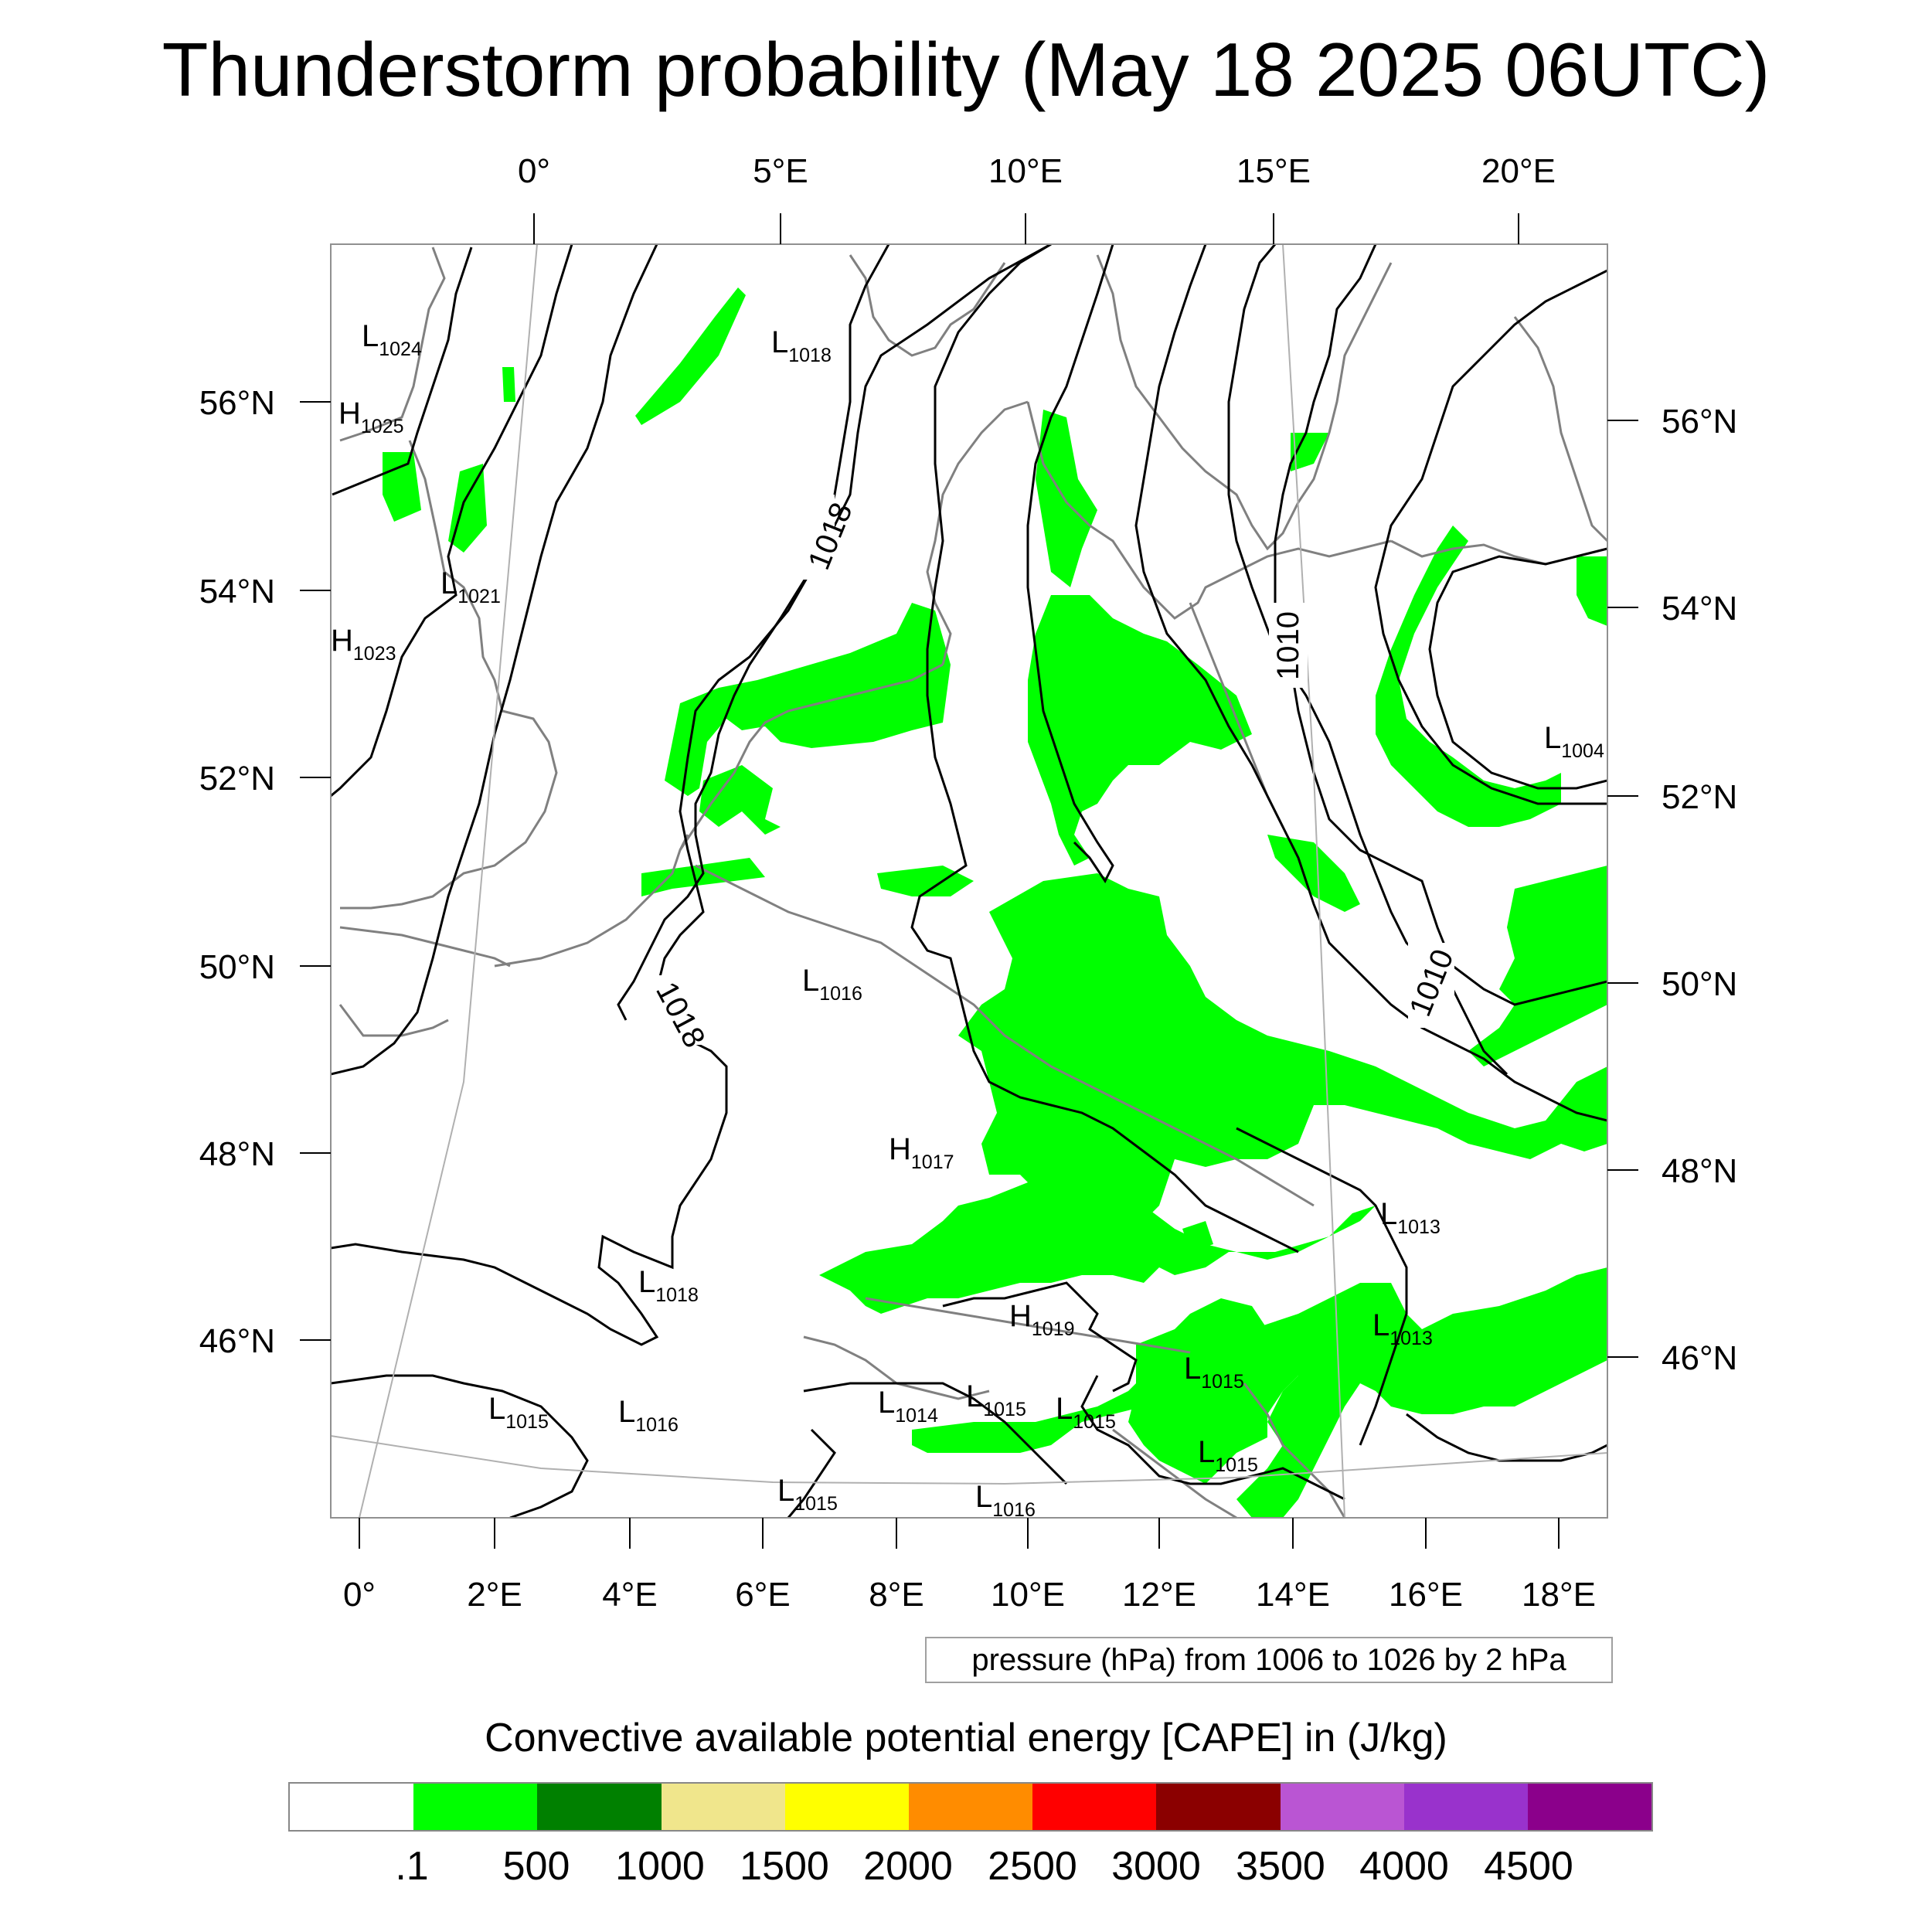 The height and width of the screenshot is (1932, 1932). I want to click on right-lat-label: 48°N, so click(1700, 1171).